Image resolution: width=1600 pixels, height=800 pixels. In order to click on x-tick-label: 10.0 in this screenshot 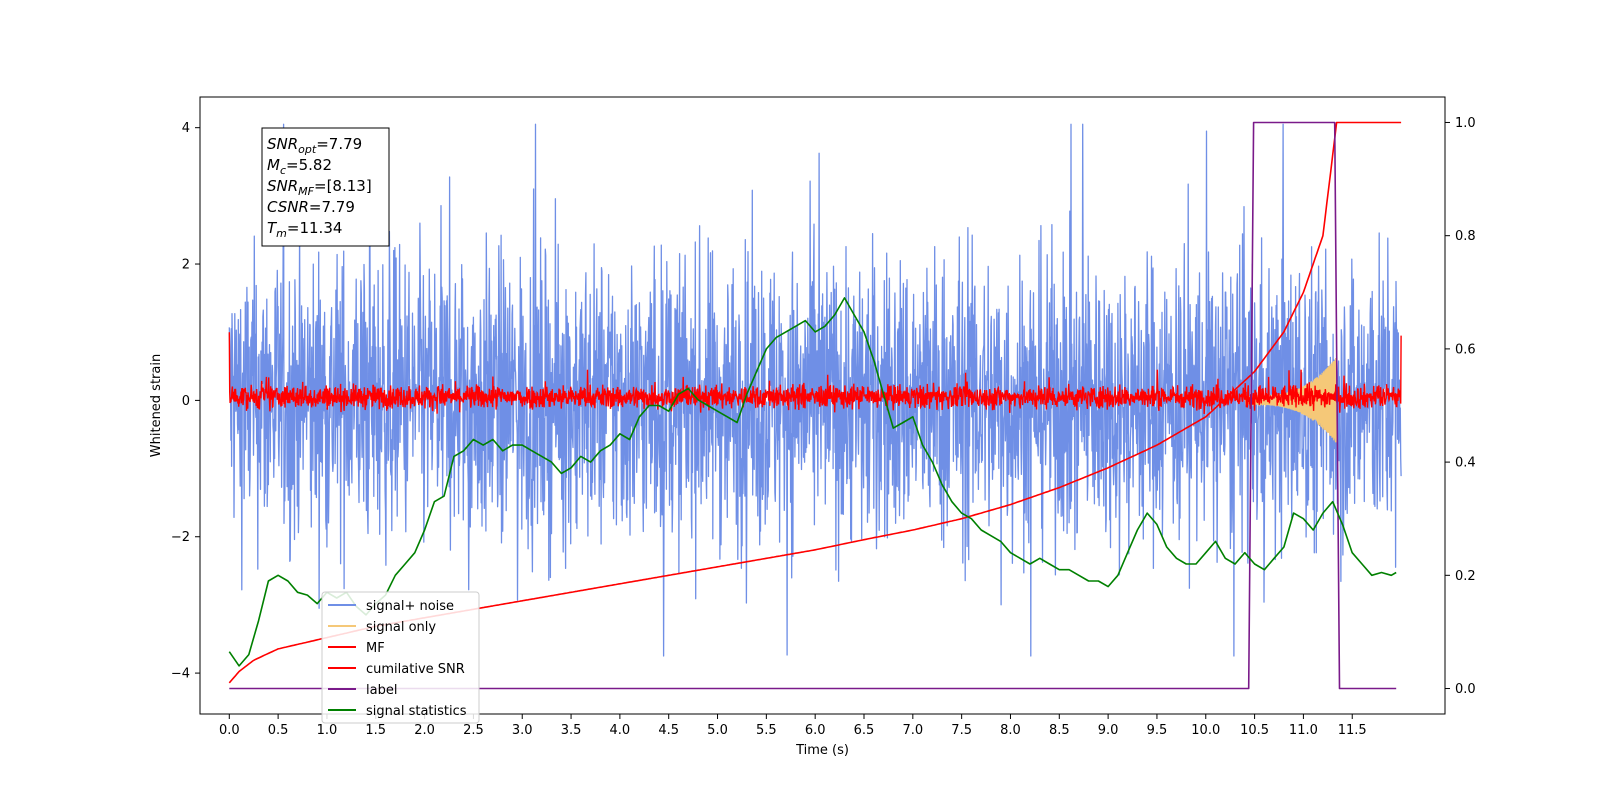, I will do `click(1205, 730)`.